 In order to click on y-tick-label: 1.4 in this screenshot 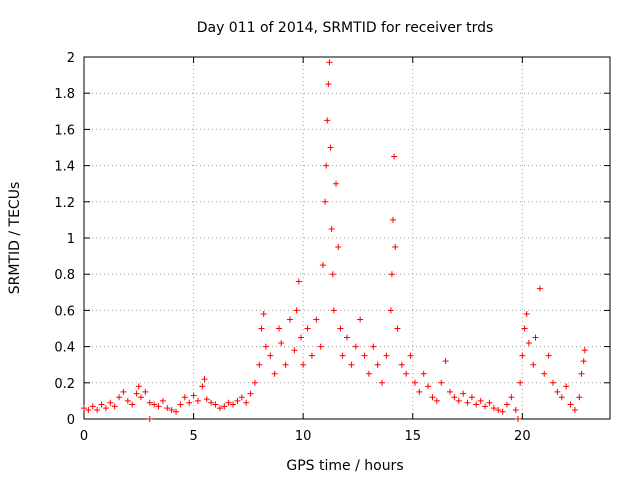, I will do `click(64, 167)`.